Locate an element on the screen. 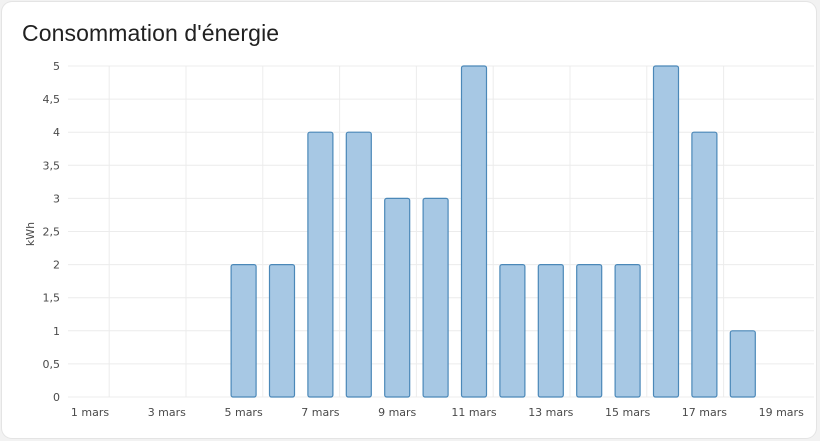  bar-10-mars is located at coordinates (435, 297).